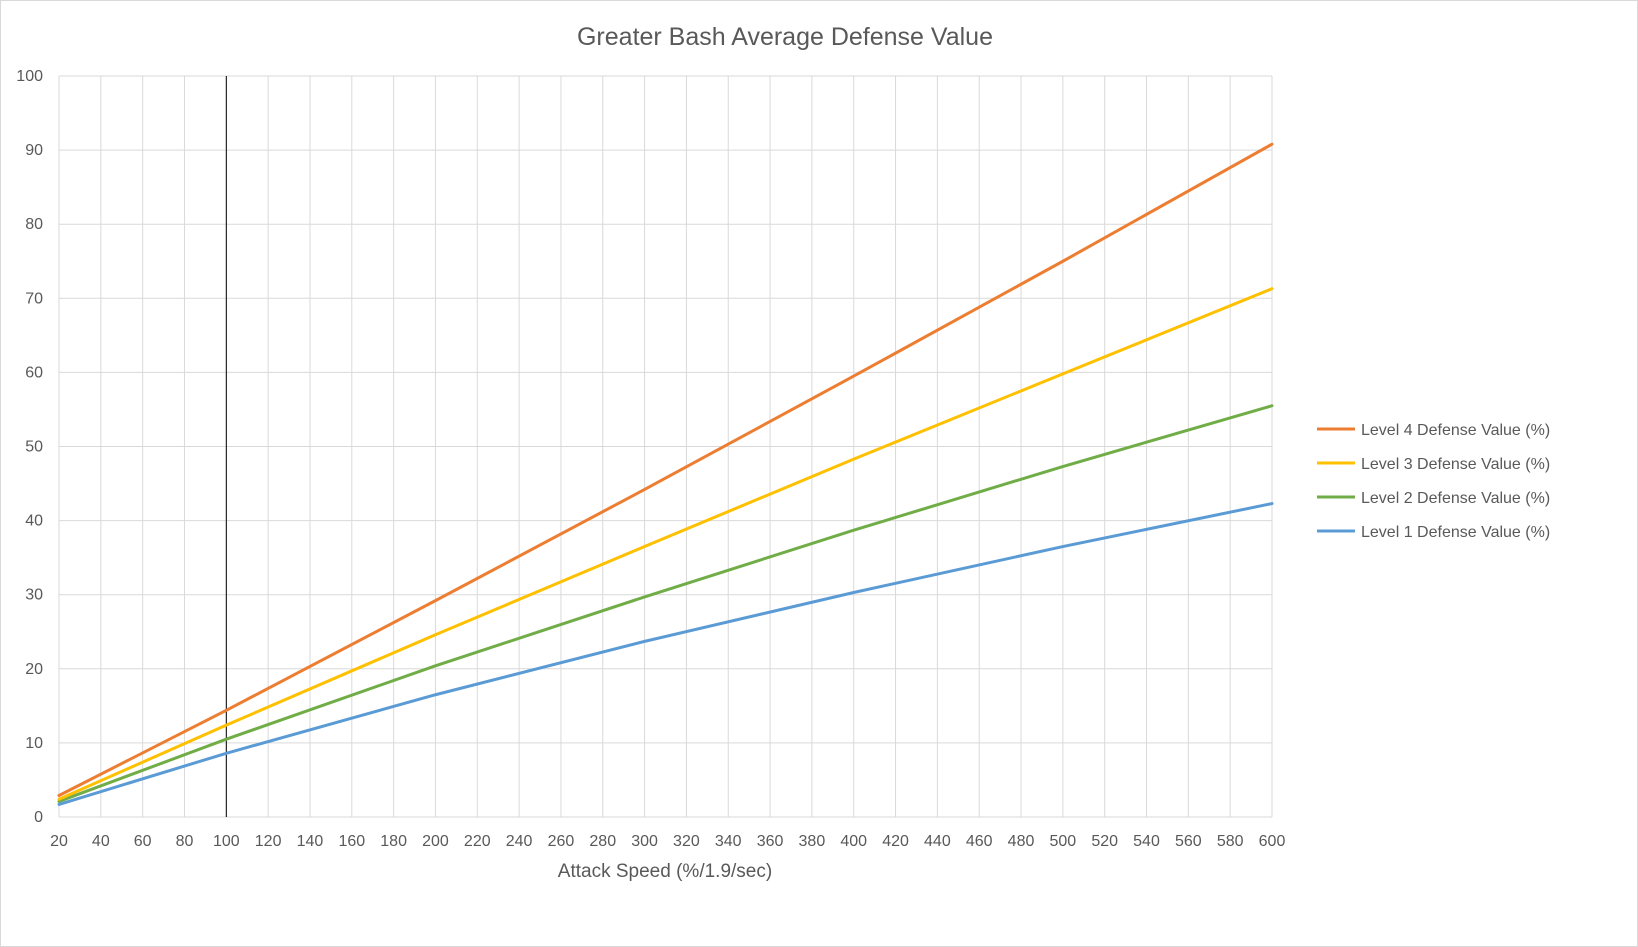 This screenshot has height=947, width=1638. Describe the element at coordinates (519, 841) in the screenshot. I see `x-tick-label-11: 240` at that location.